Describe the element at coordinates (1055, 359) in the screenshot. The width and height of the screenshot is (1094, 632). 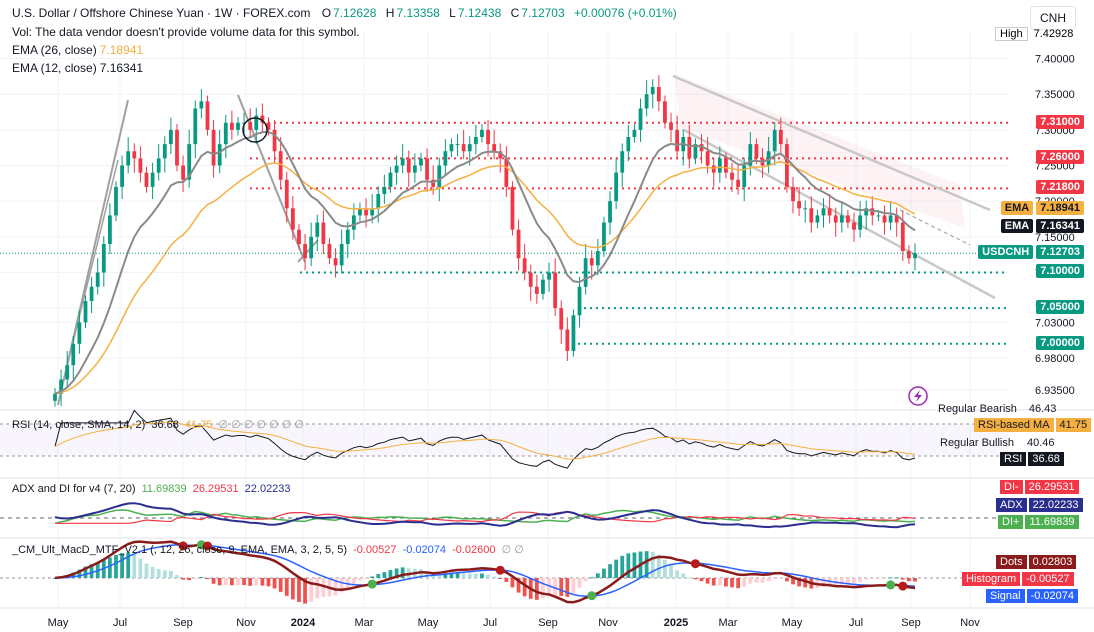
I see `price-tick-9: 6.98000` at that location.